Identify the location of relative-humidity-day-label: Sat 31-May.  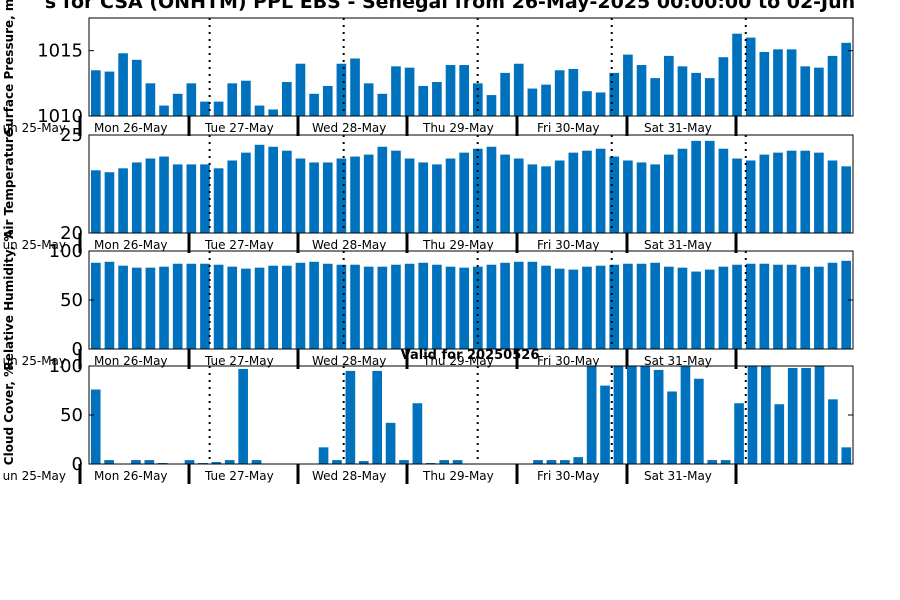
(678, 361).